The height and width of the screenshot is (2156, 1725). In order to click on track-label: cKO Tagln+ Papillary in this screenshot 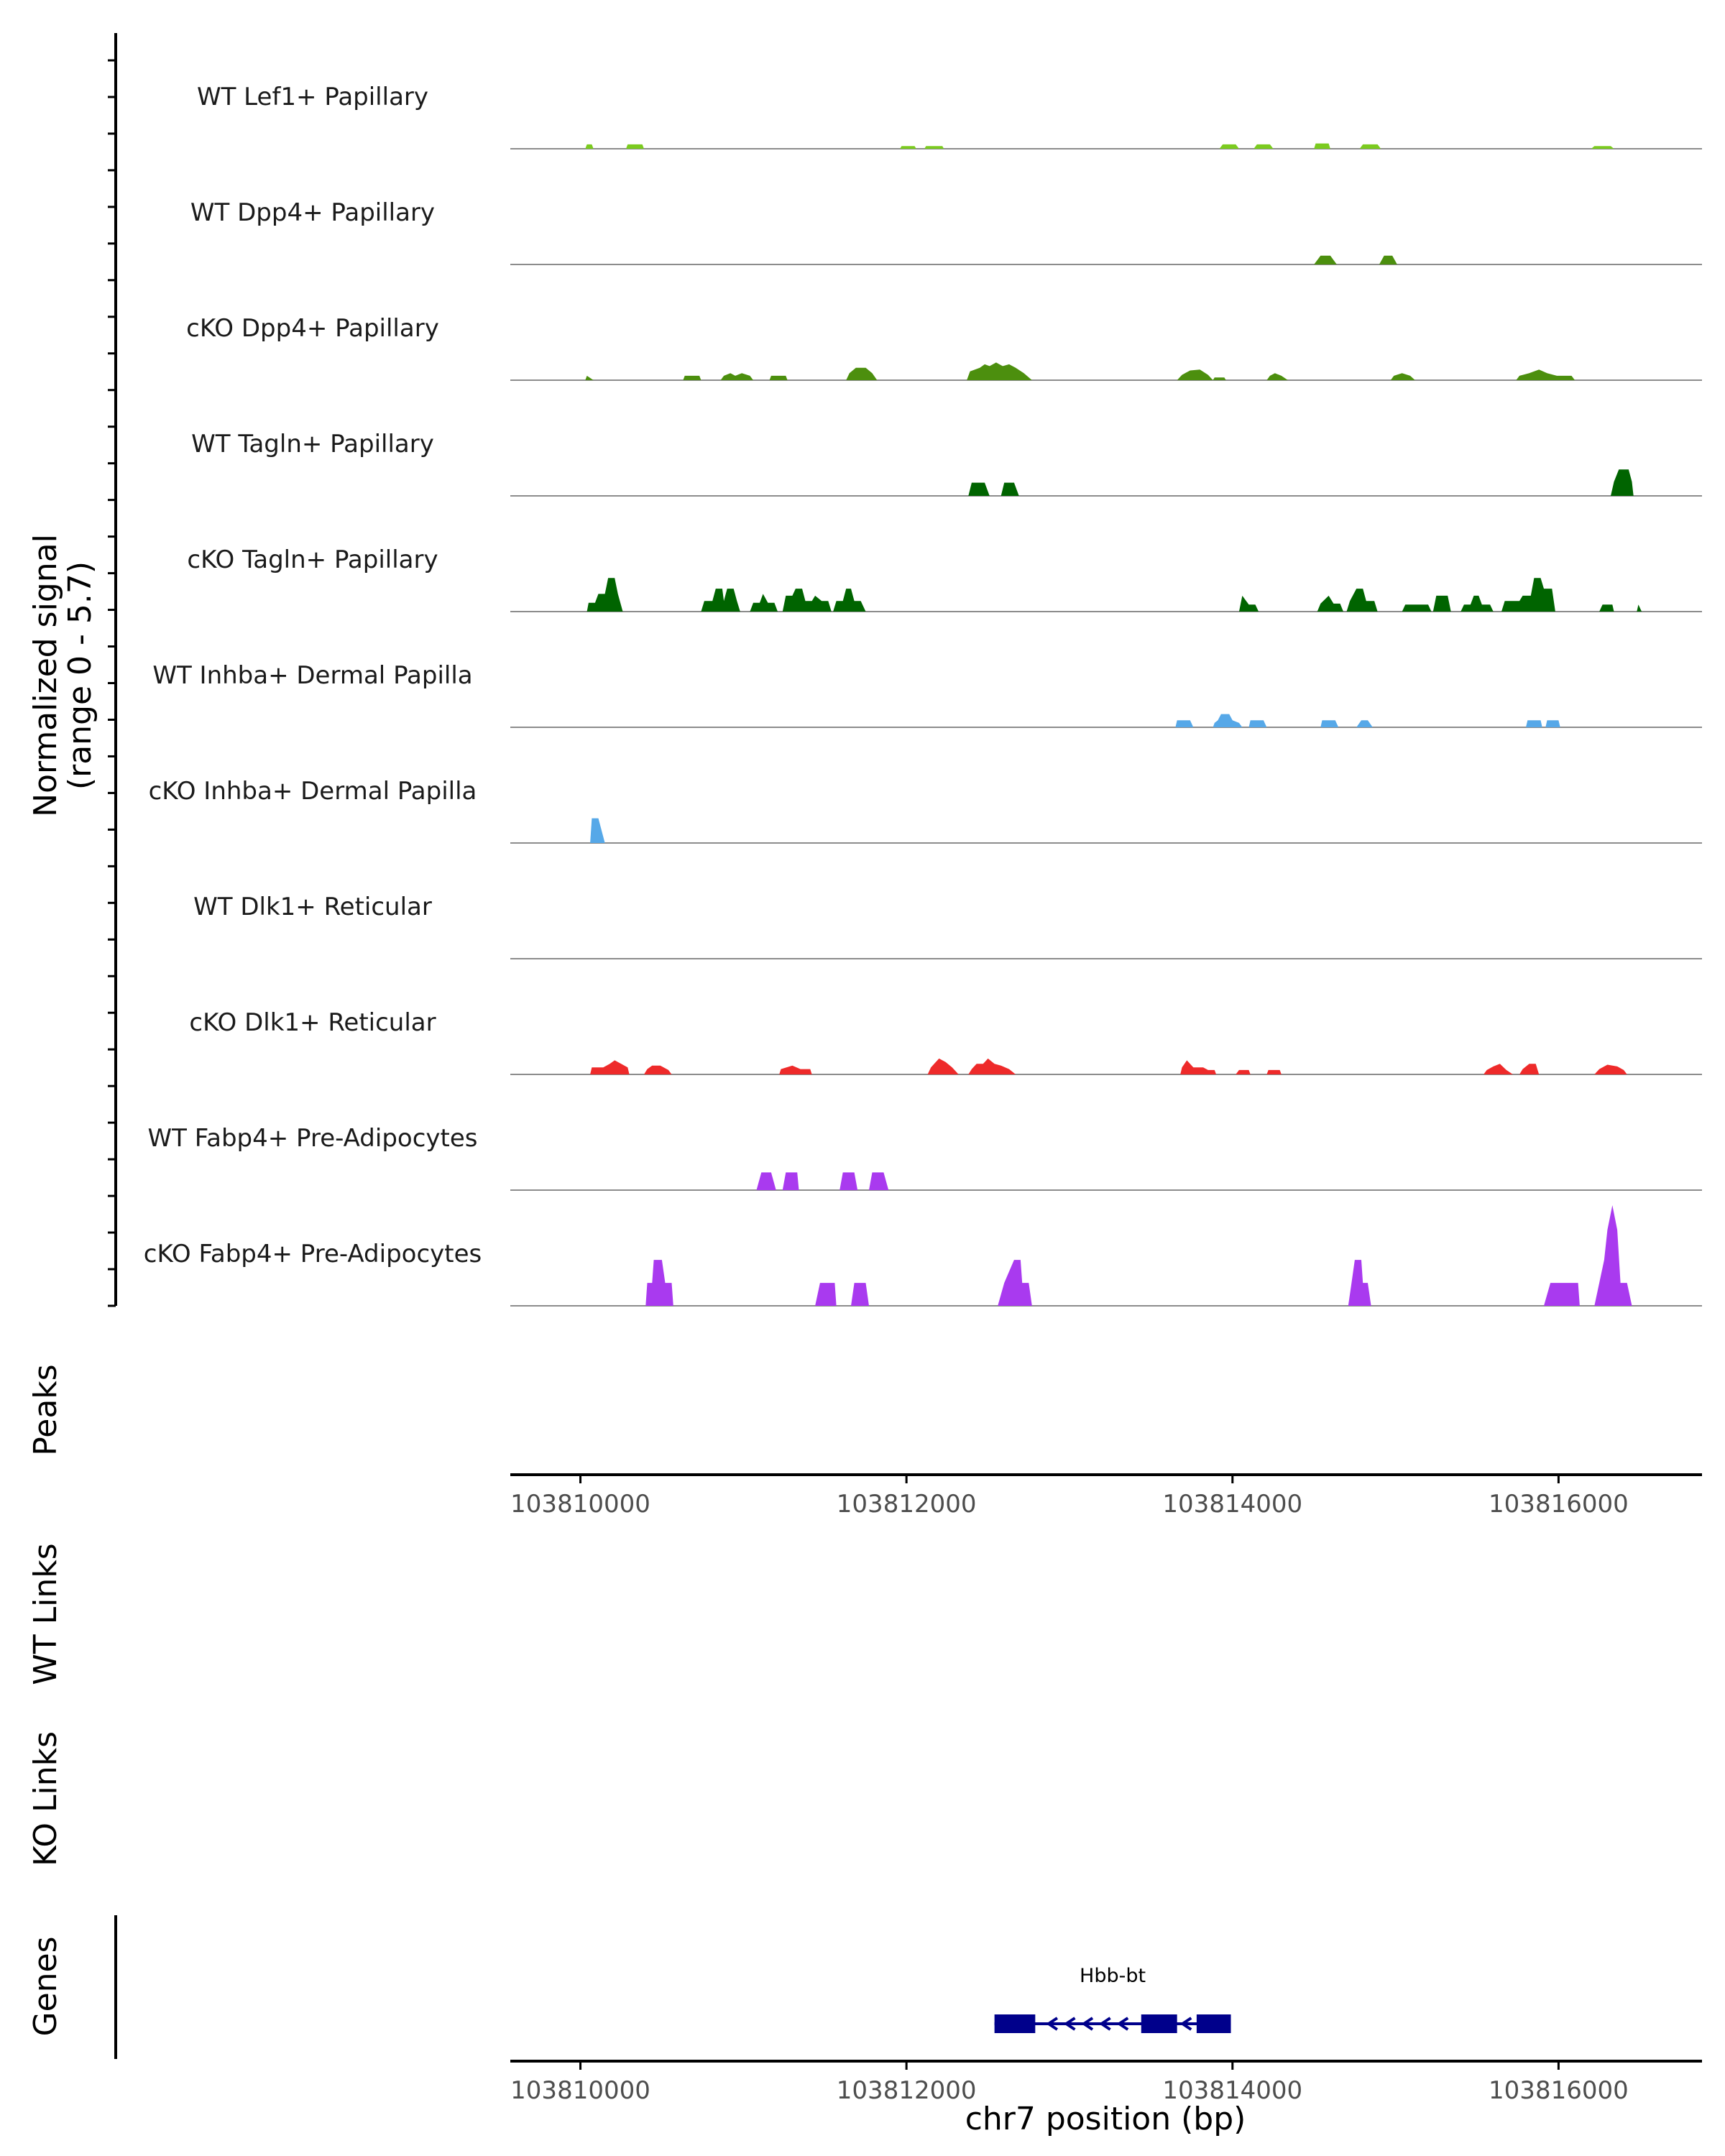, I will do `click(312, 560)`.